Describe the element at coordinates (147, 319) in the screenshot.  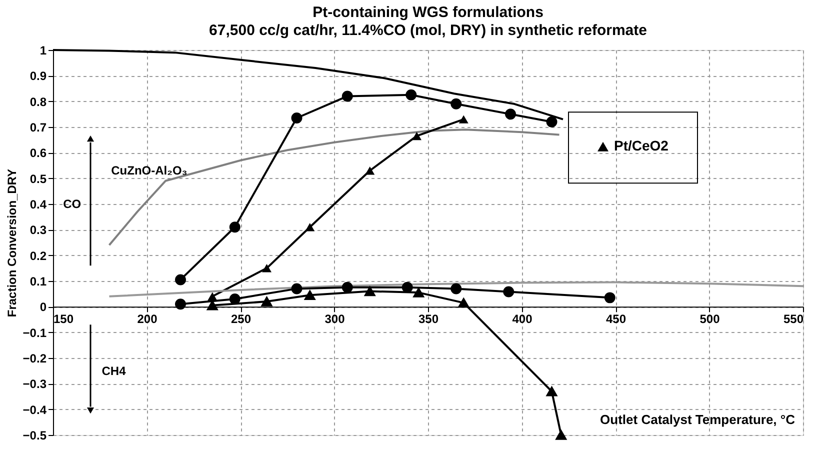
I see `x-tick-label: 200` at that location.